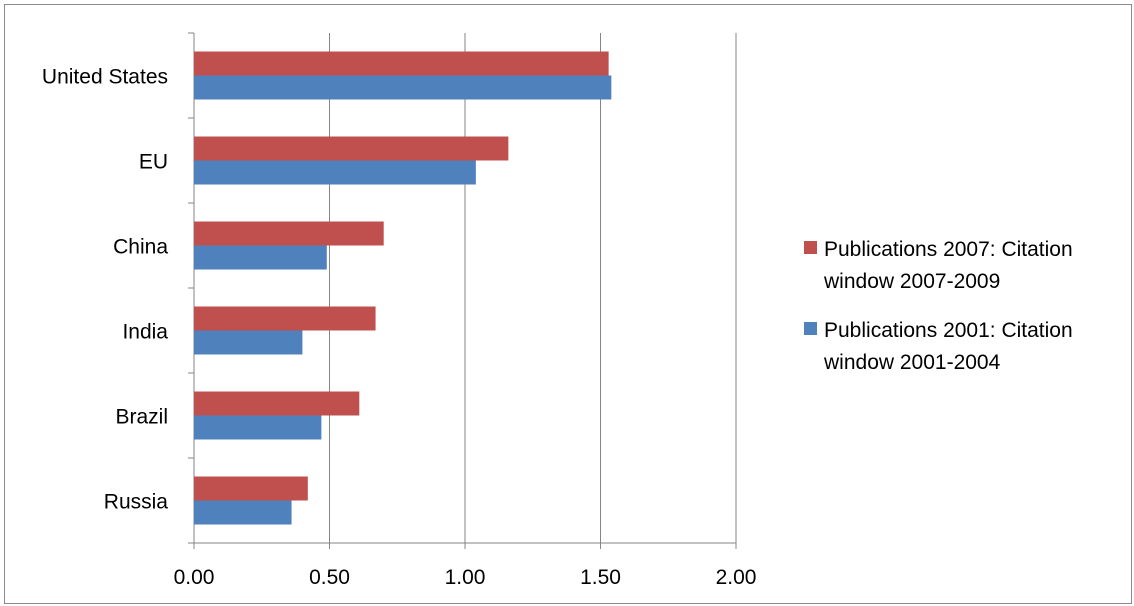  I want to click on category-label: Brazil, so click(141, 417).